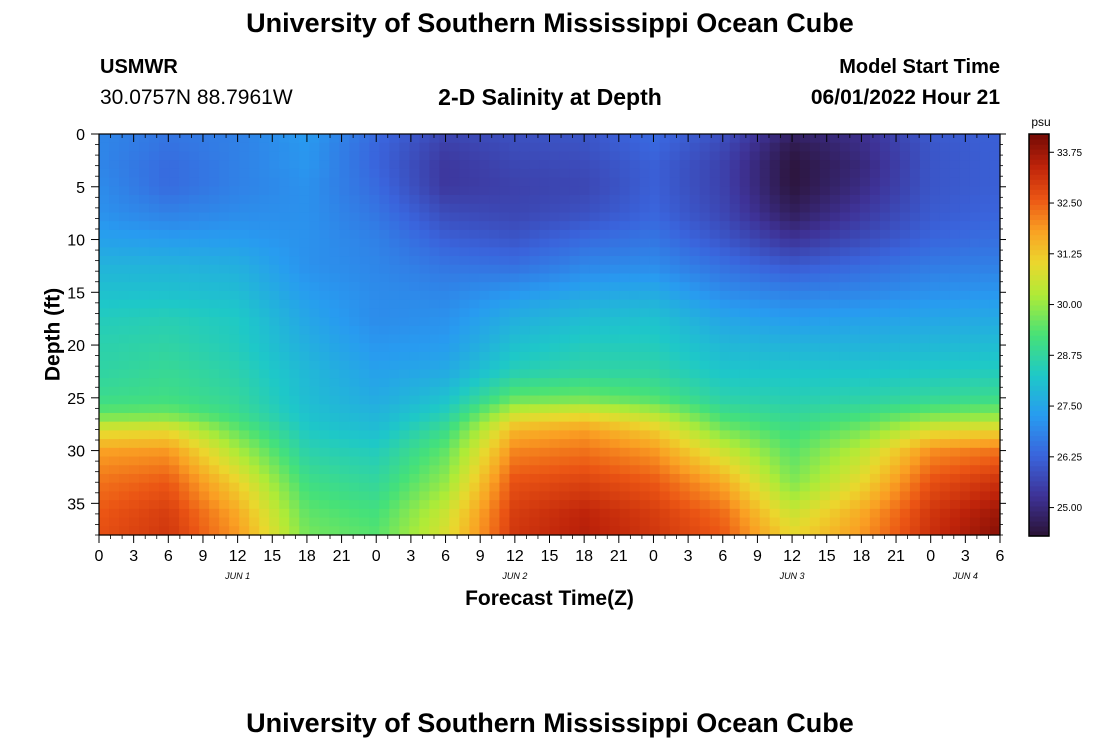 This screenshot has width=1100, height=750. I want to click on colorbar-unit: psu, so click(1040, 122).